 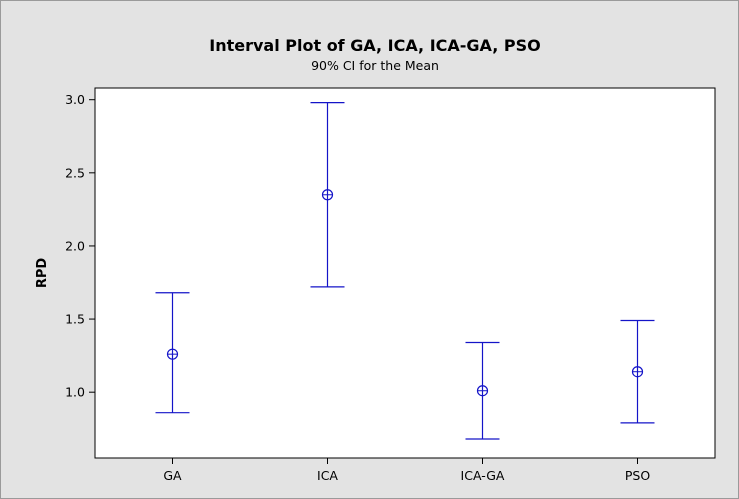 What do you see at coordinates (637, 475) in the screenshot?
I see `x-tick-label: PSO` at bounding box center [637, 475].